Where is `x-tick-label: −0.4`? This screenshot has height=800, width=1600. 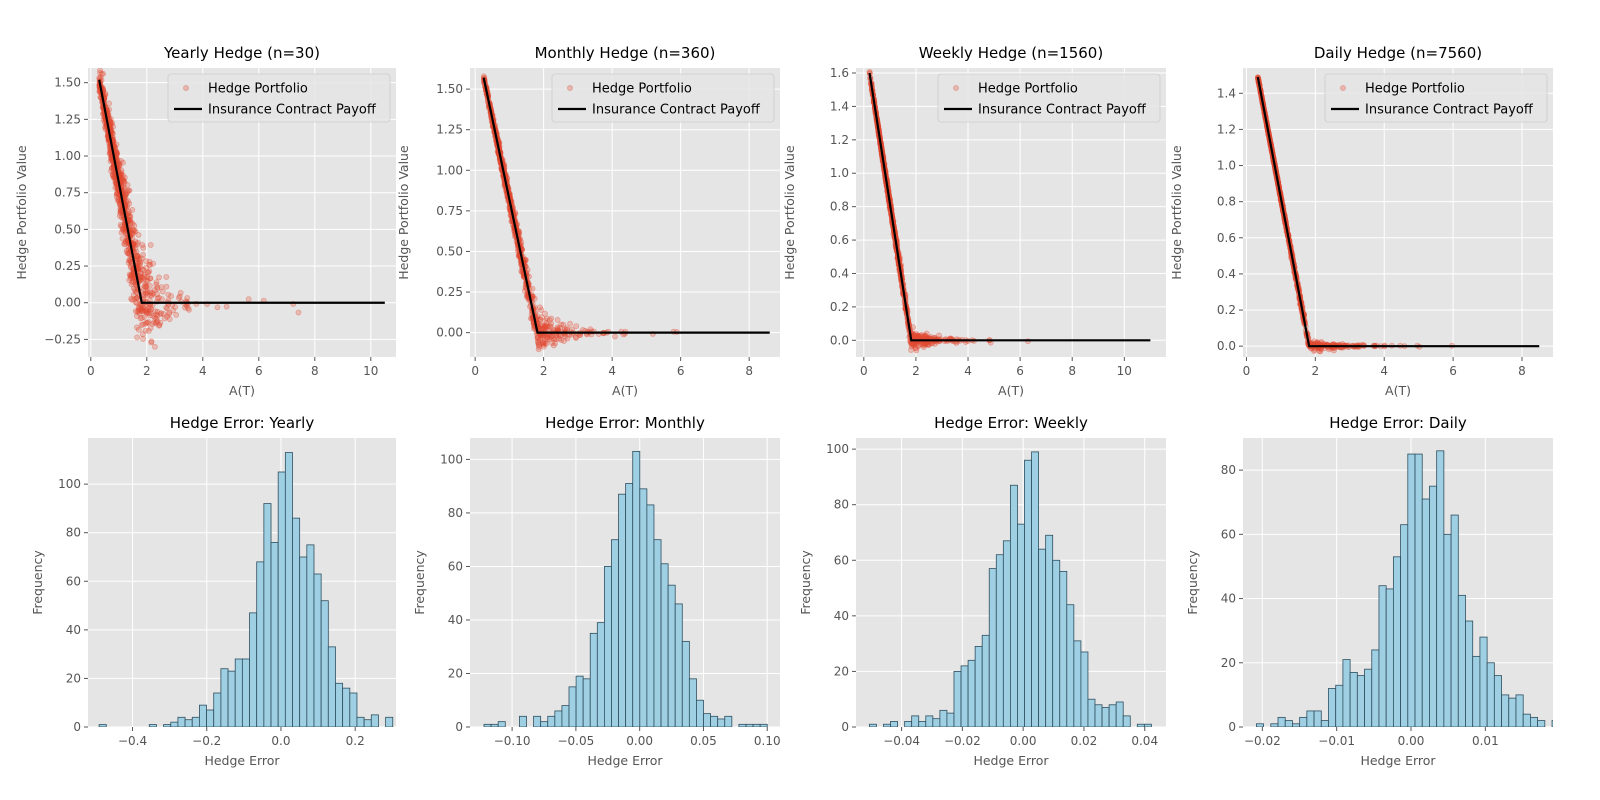
x-tick-label: −0.4 is located at coordinates (132, 741).